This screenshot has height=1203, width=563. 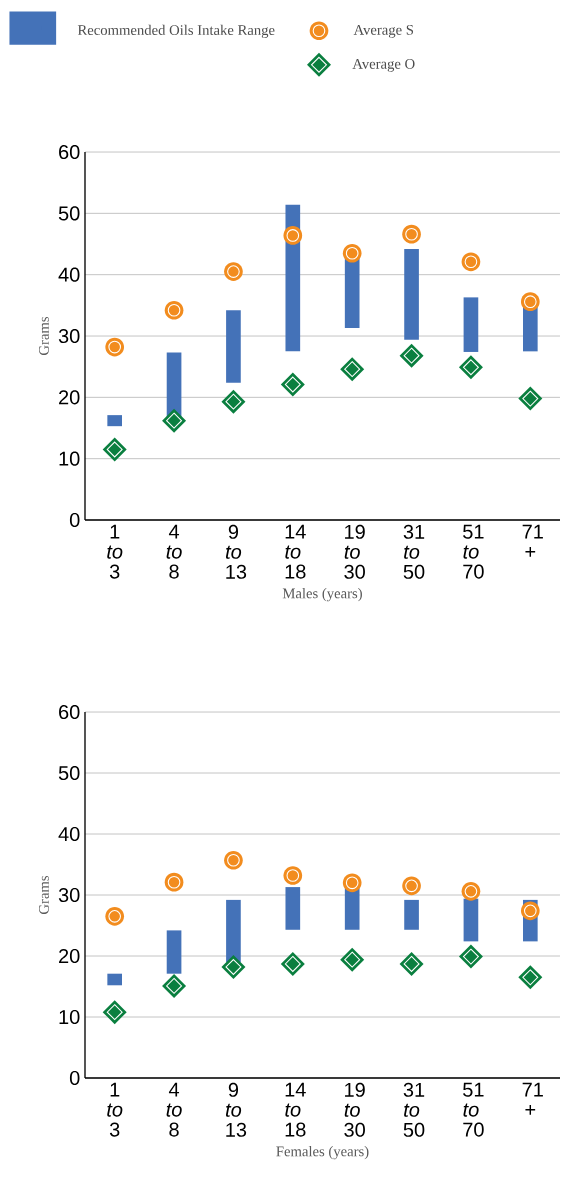 I want to click on legend-label: Recommended Oils Intake Range, so click(x=176, y=31).